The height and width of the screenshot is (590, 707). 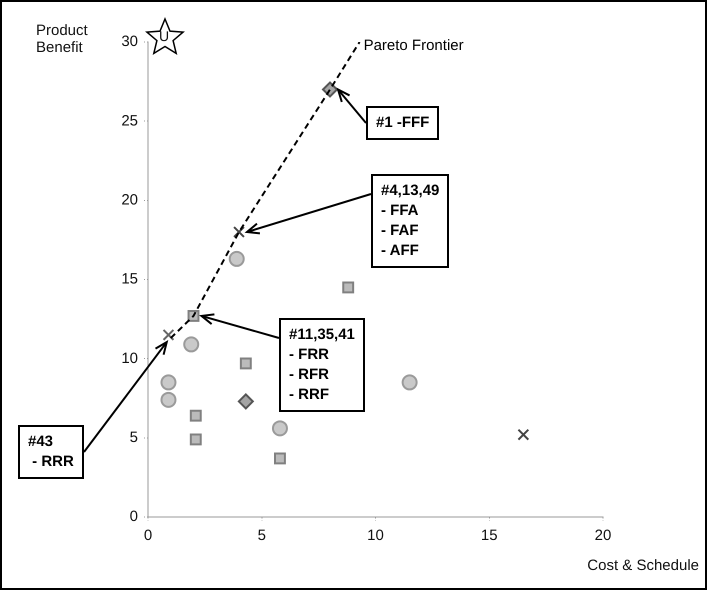 What do you see at coordinates (134, 517) in the screenshot?
I see `y-tick-label: 0` at bounding box center [134, 517].